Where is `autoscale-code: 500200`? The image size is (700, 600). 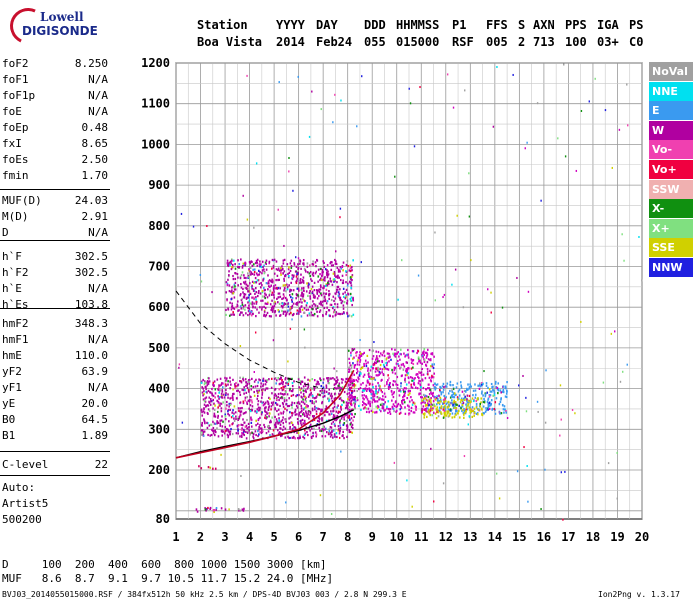
autoscale-code: 500200 is located at coordinates (22, 519).